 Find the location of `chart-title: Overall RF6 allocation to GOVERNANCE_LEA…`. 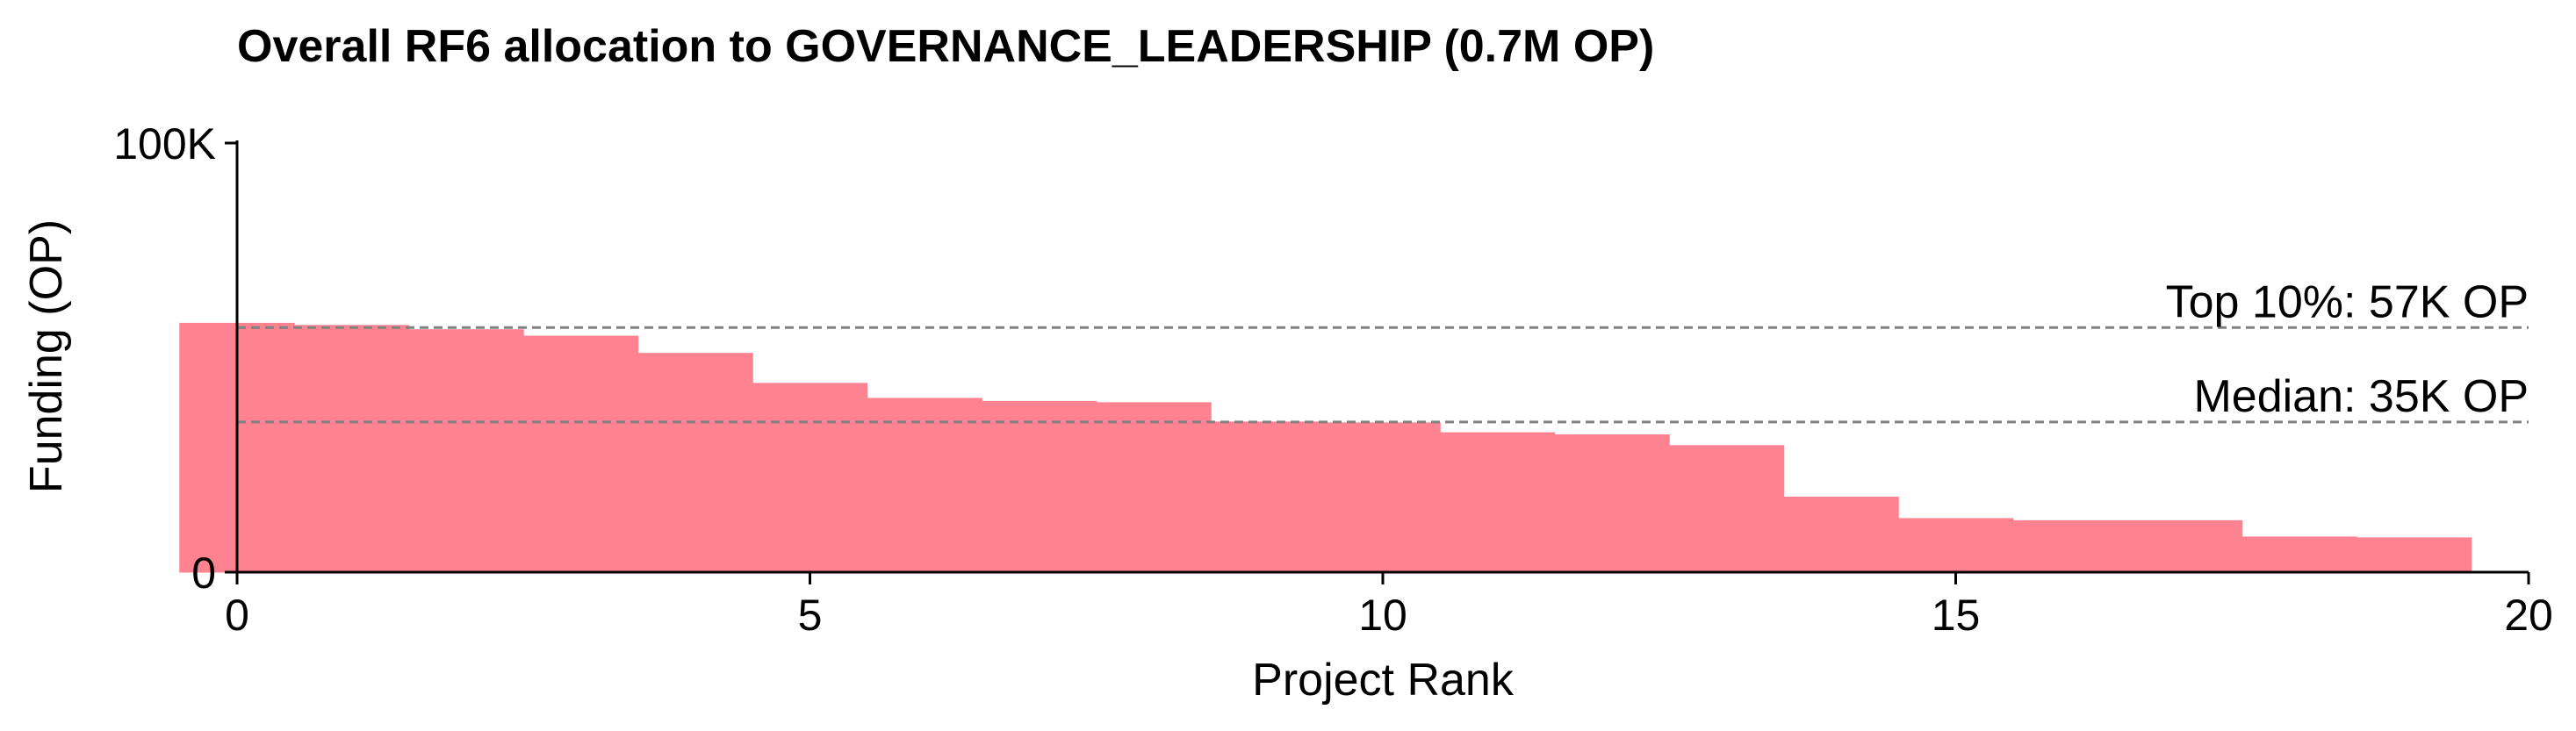

chart-title: Overall RF6 allocation to GOVERNANCE_LEA… is located at coordinates (945, 46).